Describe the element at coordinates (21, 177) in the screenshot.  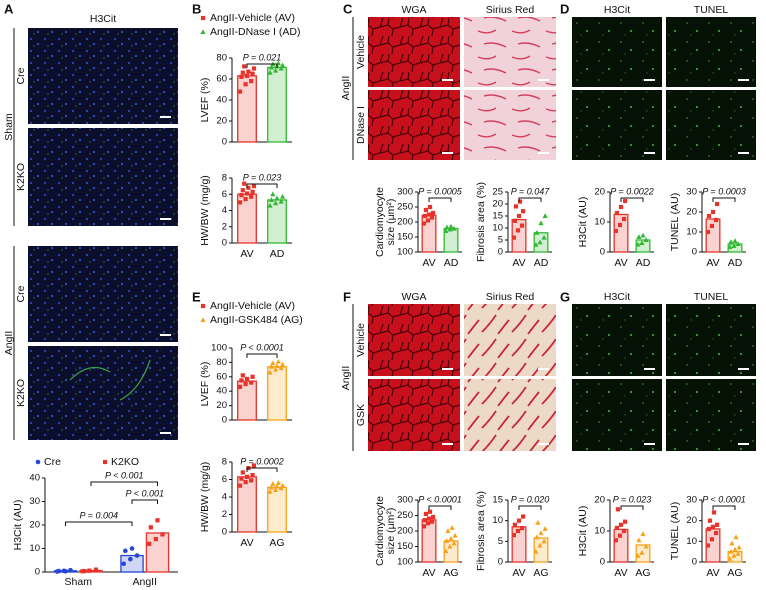
I see `row-label: K2KO` at that location.